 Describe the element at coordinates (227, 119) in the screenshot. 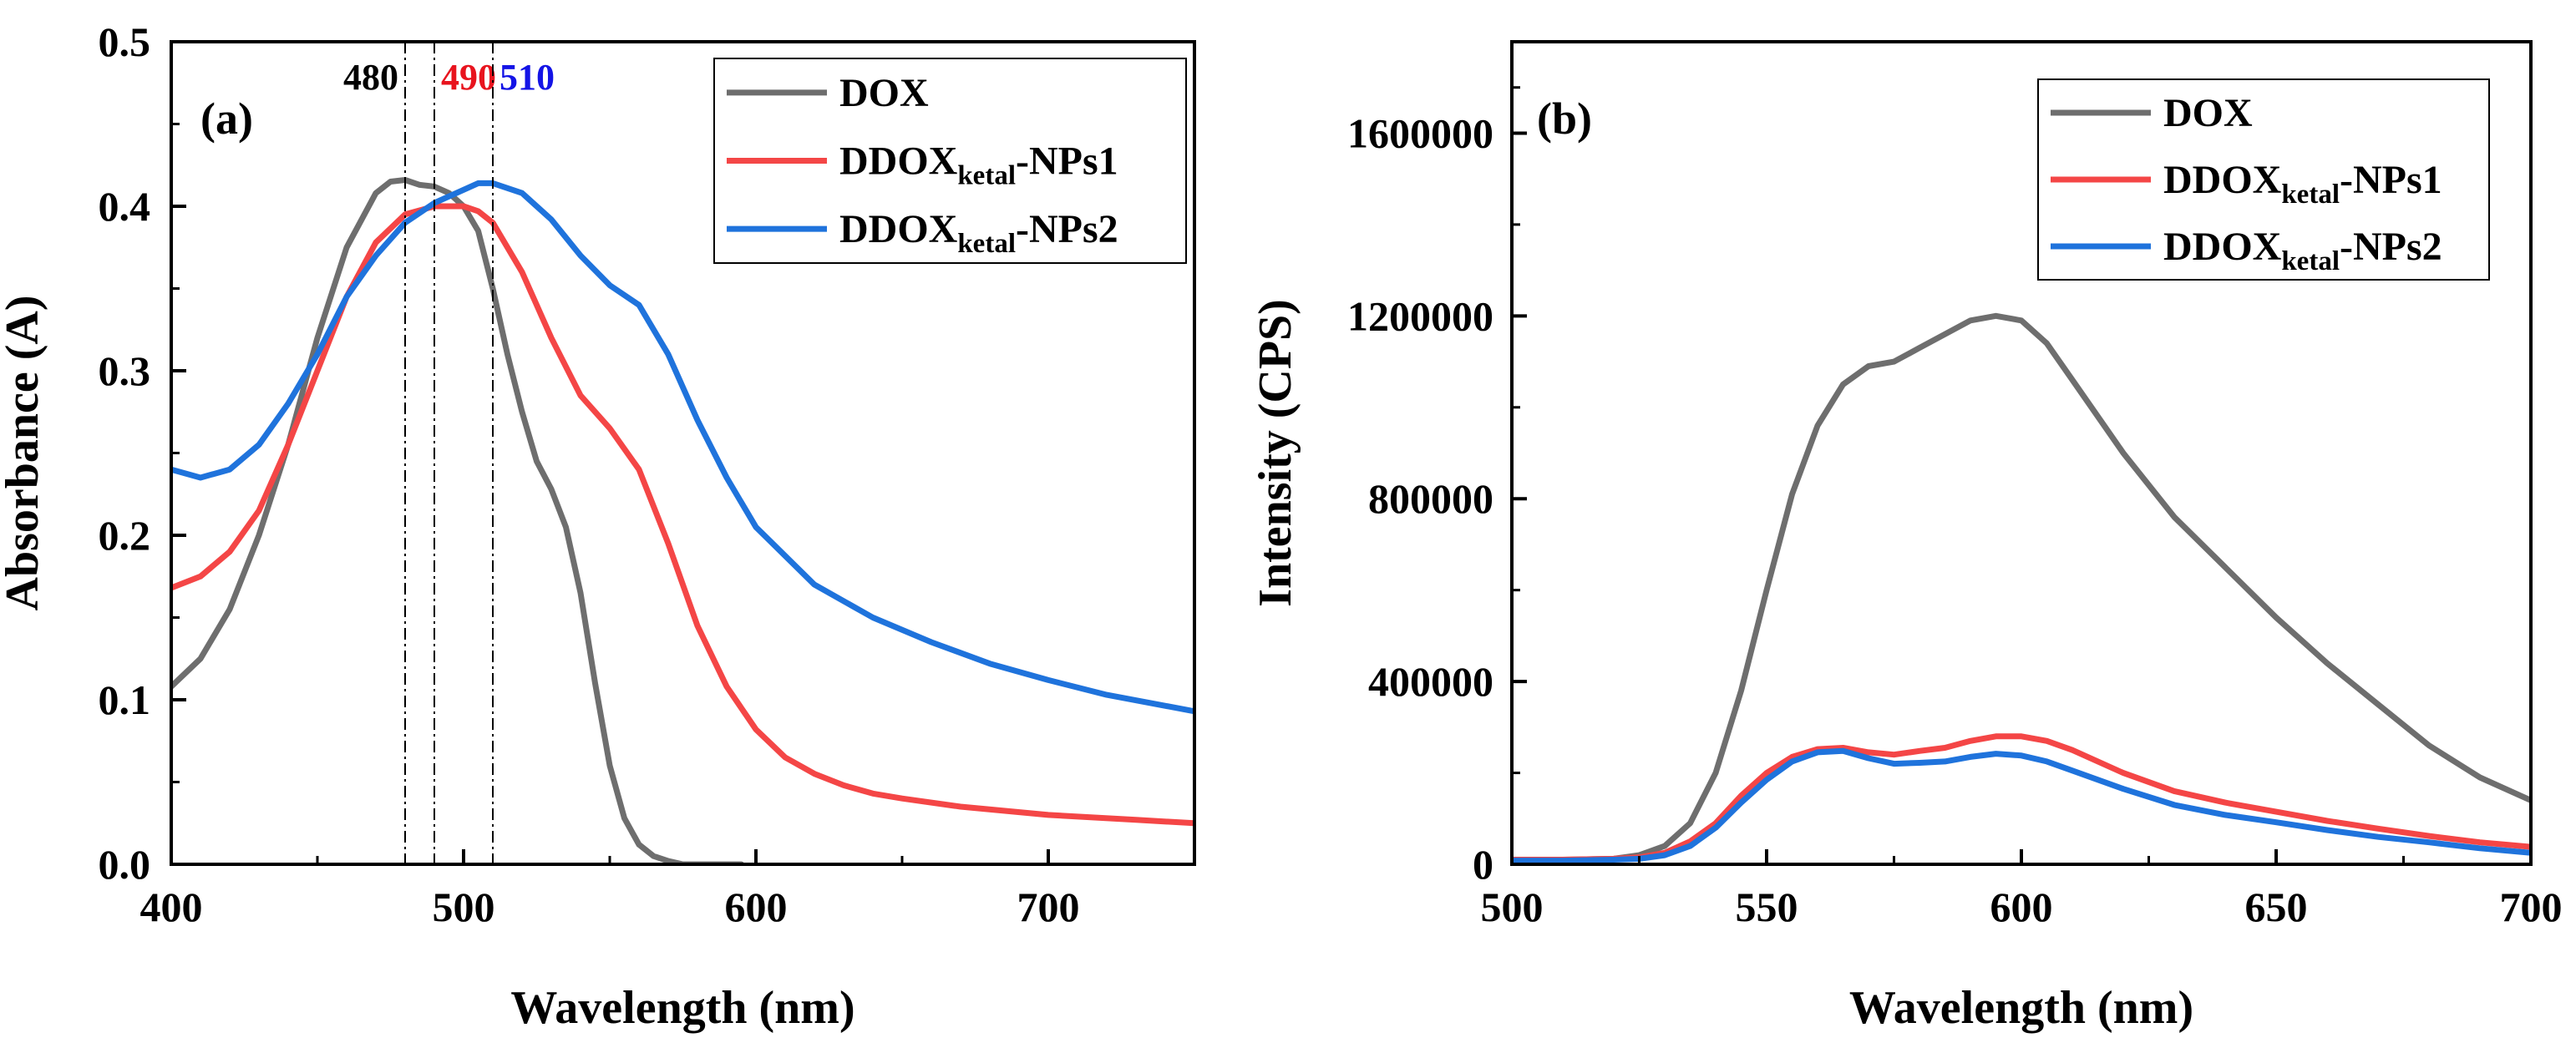

I see `chart-a-panel-label: (a)` at that location.